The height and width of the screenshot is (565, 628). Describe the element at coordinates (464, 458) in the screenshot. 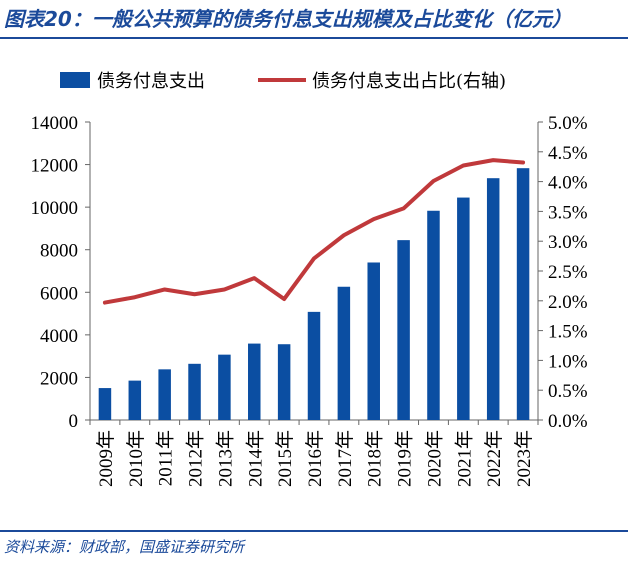

I see `x-tick-label: 2021年` at that location.